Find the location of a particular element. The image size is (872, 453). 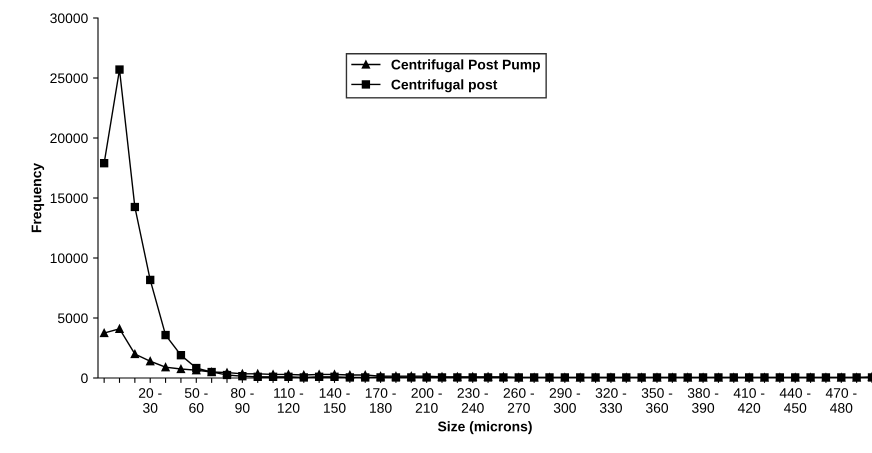

x-tick-label: 110 - 120 is located at coordinates (289, 400).